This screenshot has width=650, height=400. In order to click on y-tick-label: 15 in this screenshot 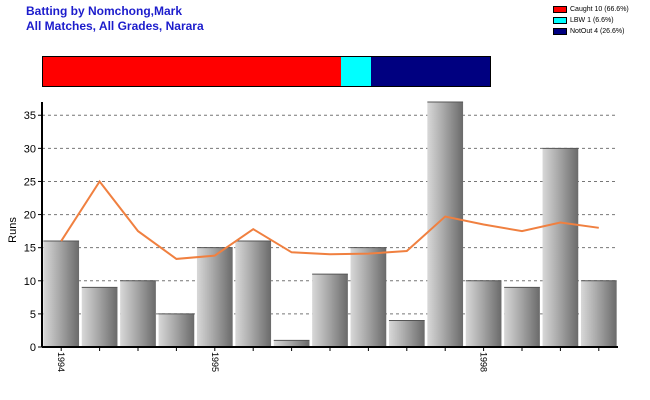, I will do `click(30, 249)`.